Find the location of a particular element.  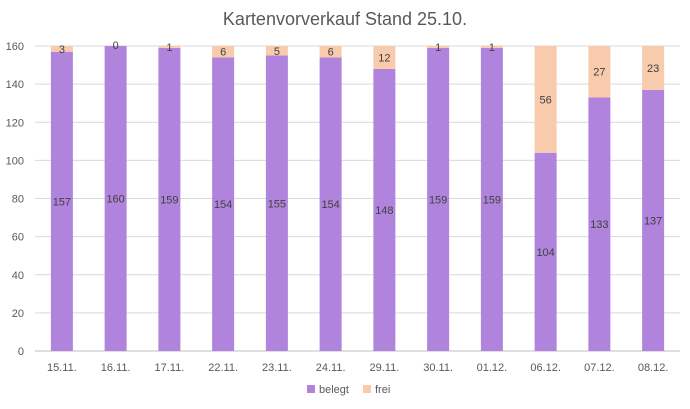

x-tick-label: 23.11. is located at coordinates (277, 368).